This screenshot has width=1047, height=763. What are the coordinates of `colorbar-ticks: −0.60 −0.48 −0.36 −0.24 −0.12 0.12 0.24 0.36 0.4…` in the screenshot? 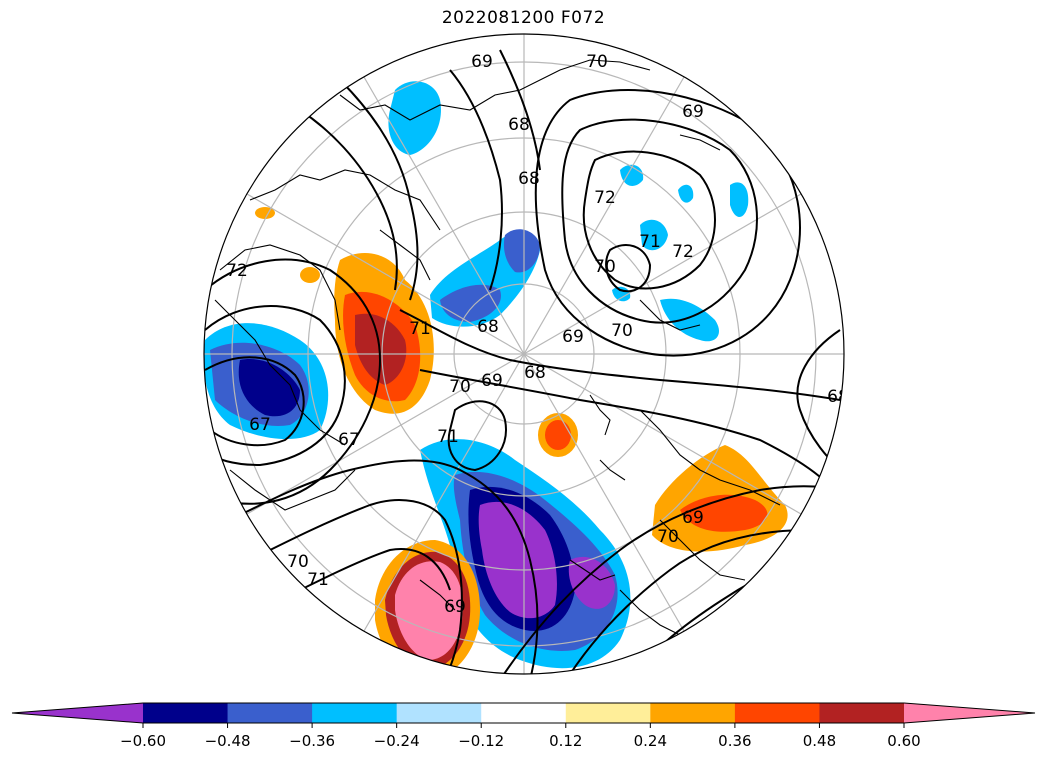 It's located at (520, 736).